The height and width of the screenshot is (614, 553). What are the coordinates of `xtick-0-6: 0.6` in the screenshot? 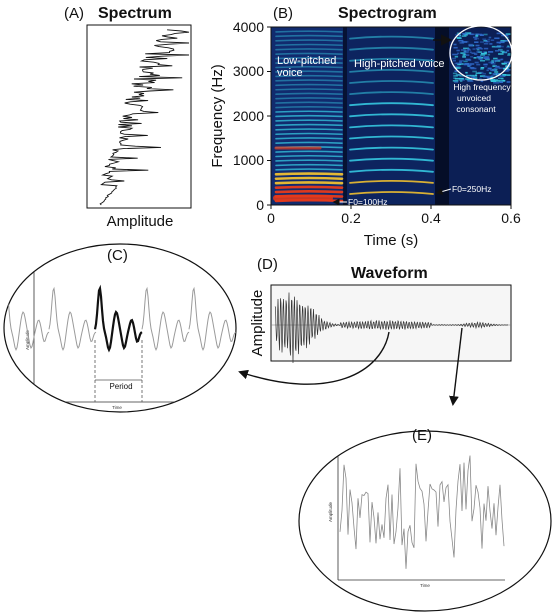 It's located at (511, 218).